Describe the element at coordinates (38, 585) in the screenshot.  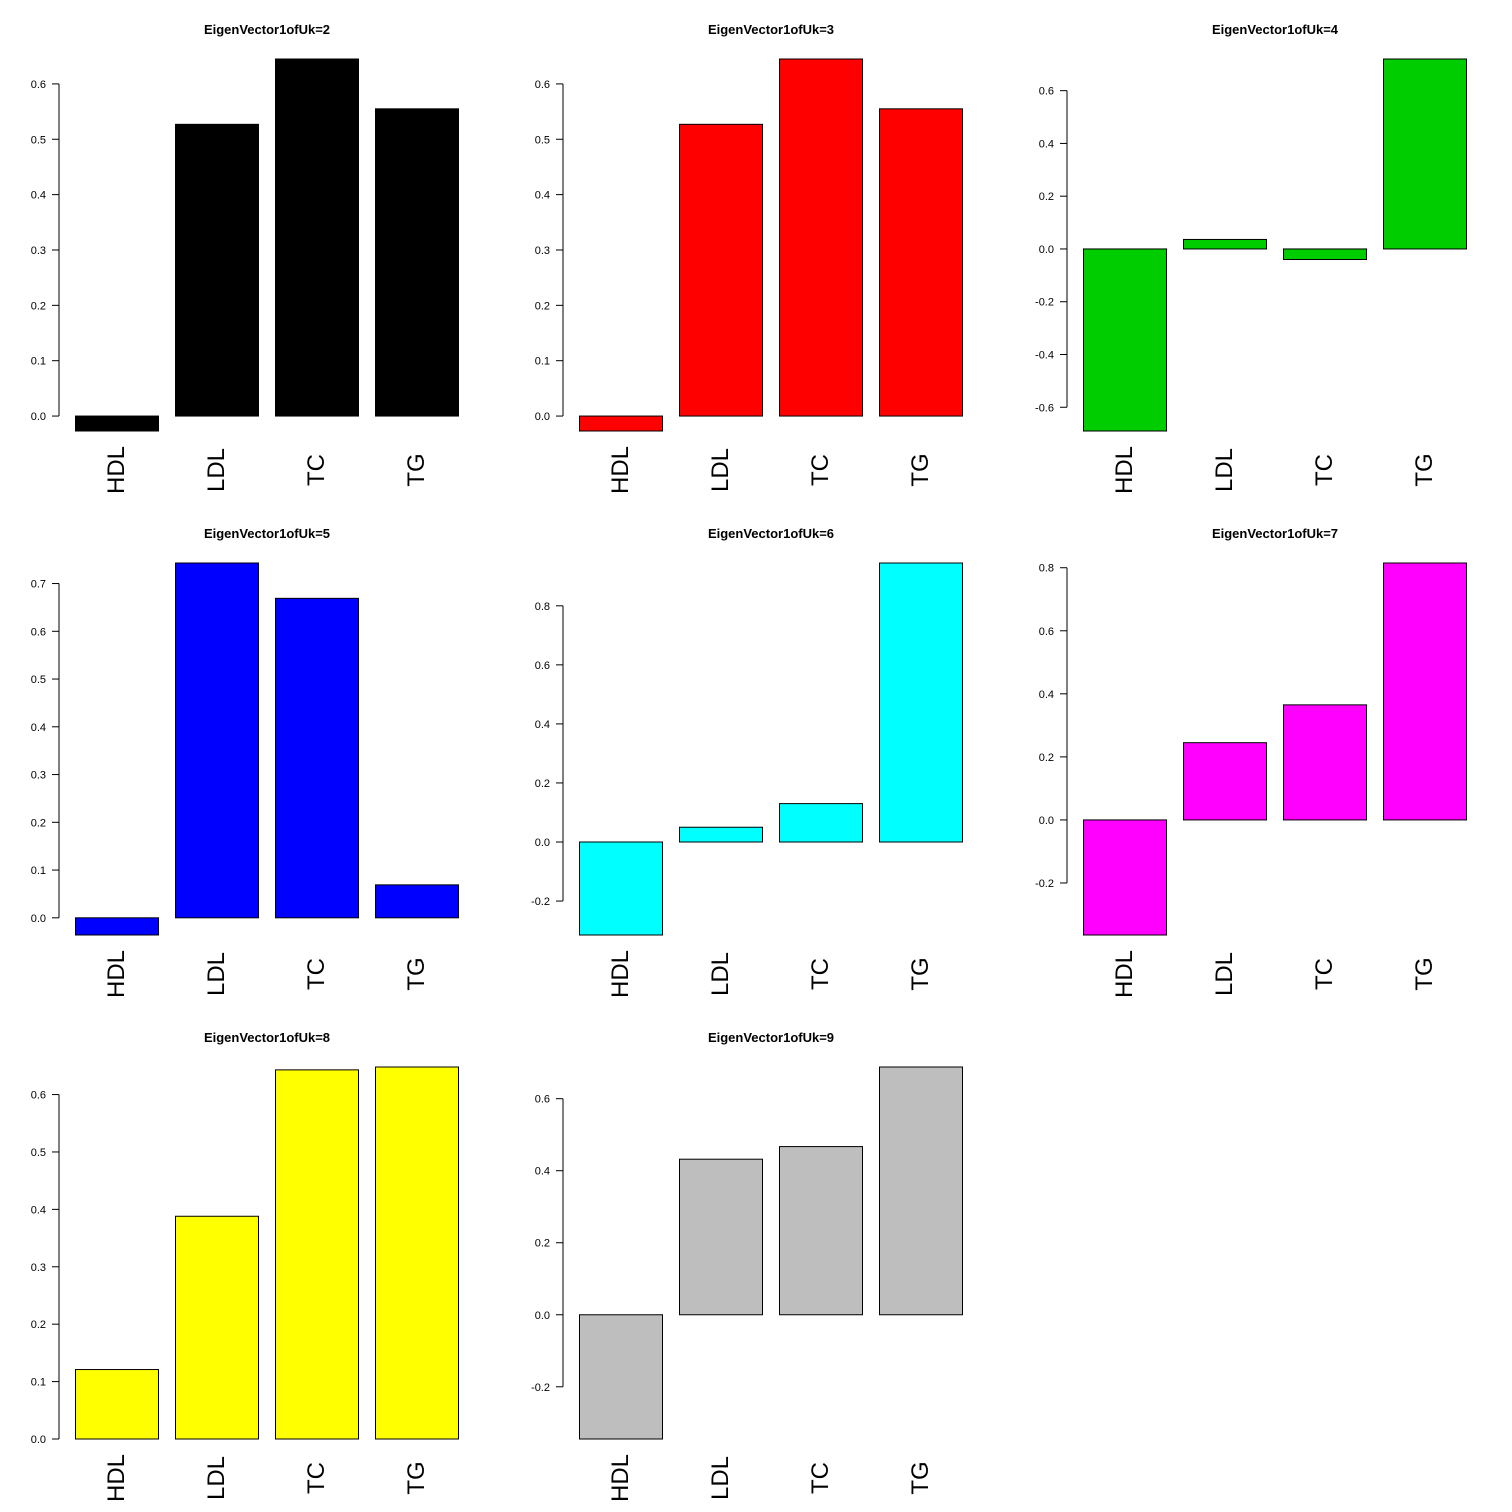
I see `y-tick-label: 0.7` at that location.